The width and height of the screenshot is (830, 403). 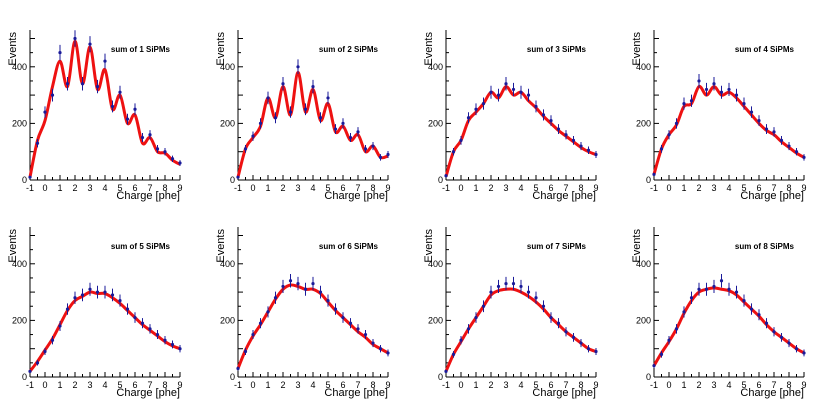 I want to click on x-tick-label: 6, so click(x=134, y=188).